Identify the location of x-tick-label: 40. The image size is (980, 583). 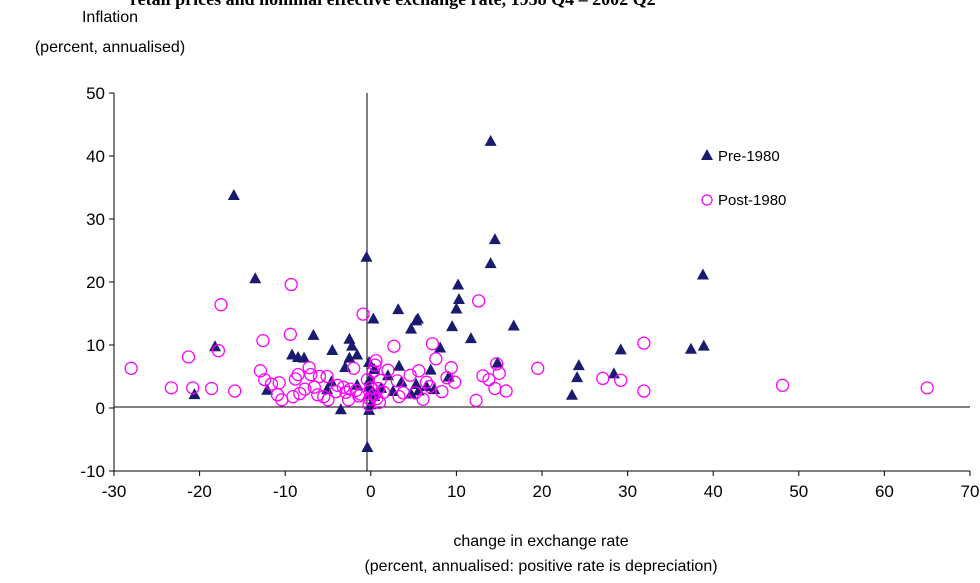
(713, 491).